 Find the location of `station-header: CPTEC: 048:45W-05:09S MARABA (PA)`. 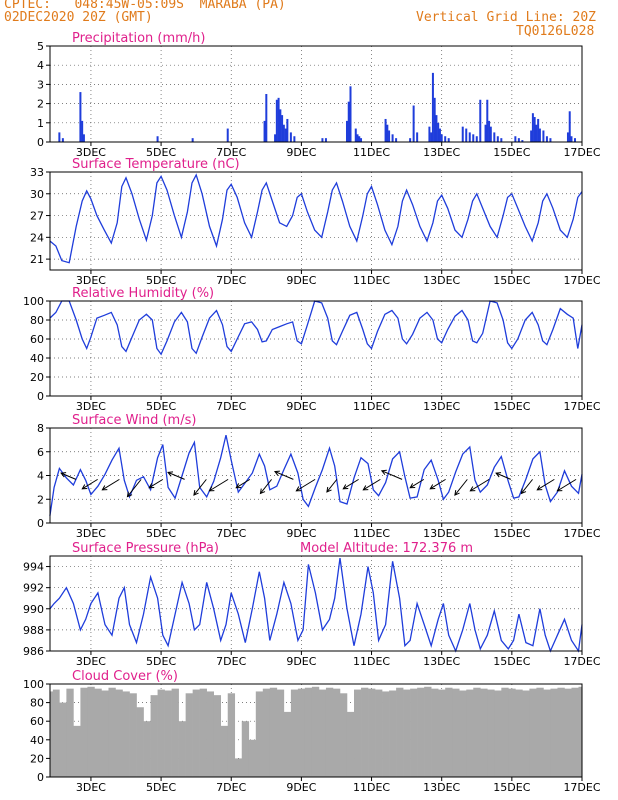

station-header: CPTEC: 048:45W-05:09S MARABA (PA) is located at coordinates (145, 6).